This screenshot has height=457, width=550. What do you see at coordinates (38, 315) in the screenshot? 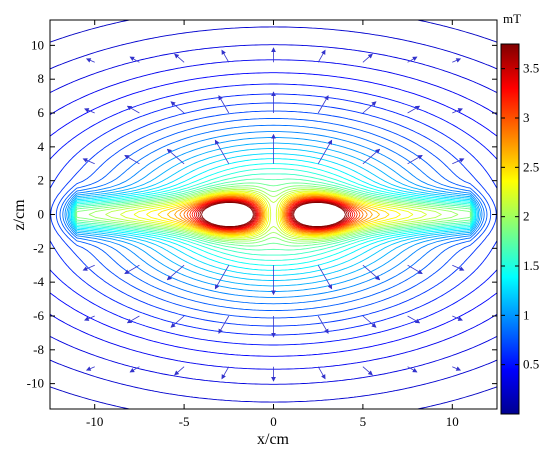
I see `y-tick-label: -6` at bounding box center [38, 315].